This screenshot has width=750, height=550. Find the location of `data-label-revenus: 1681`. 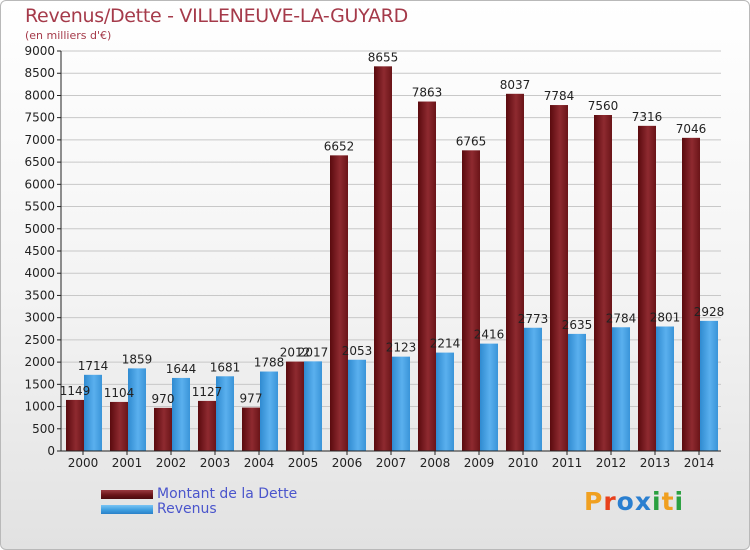

data-label-revenus: 1681 is located at coordinates (225, 367).